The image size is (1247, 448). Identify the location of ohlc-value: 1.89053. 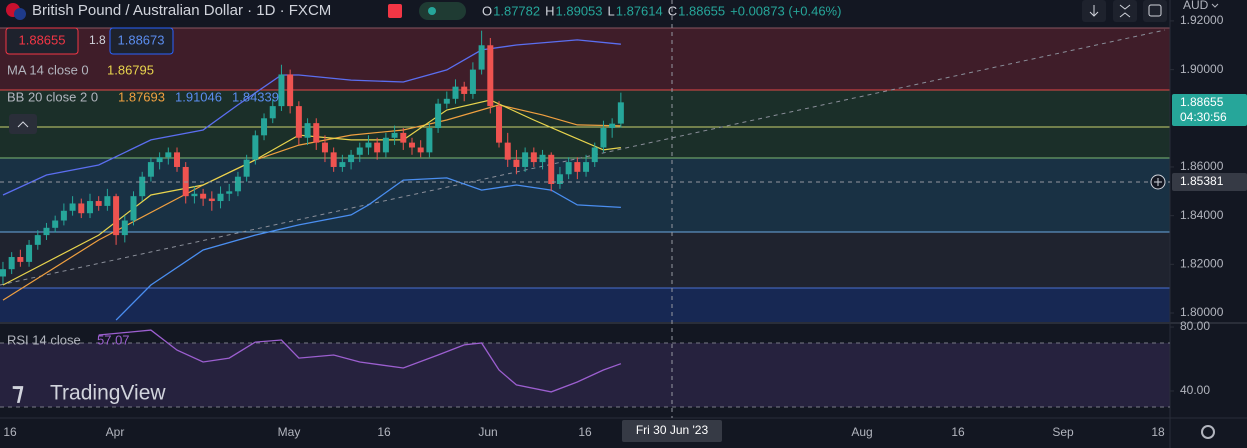
(579, 10).